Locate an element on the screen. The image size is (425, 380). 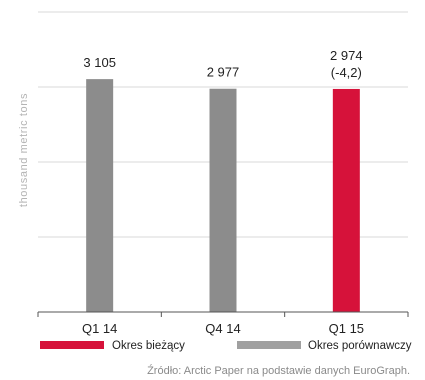
x-tick-label: Q4 14 is located at coordinates (222, 328).